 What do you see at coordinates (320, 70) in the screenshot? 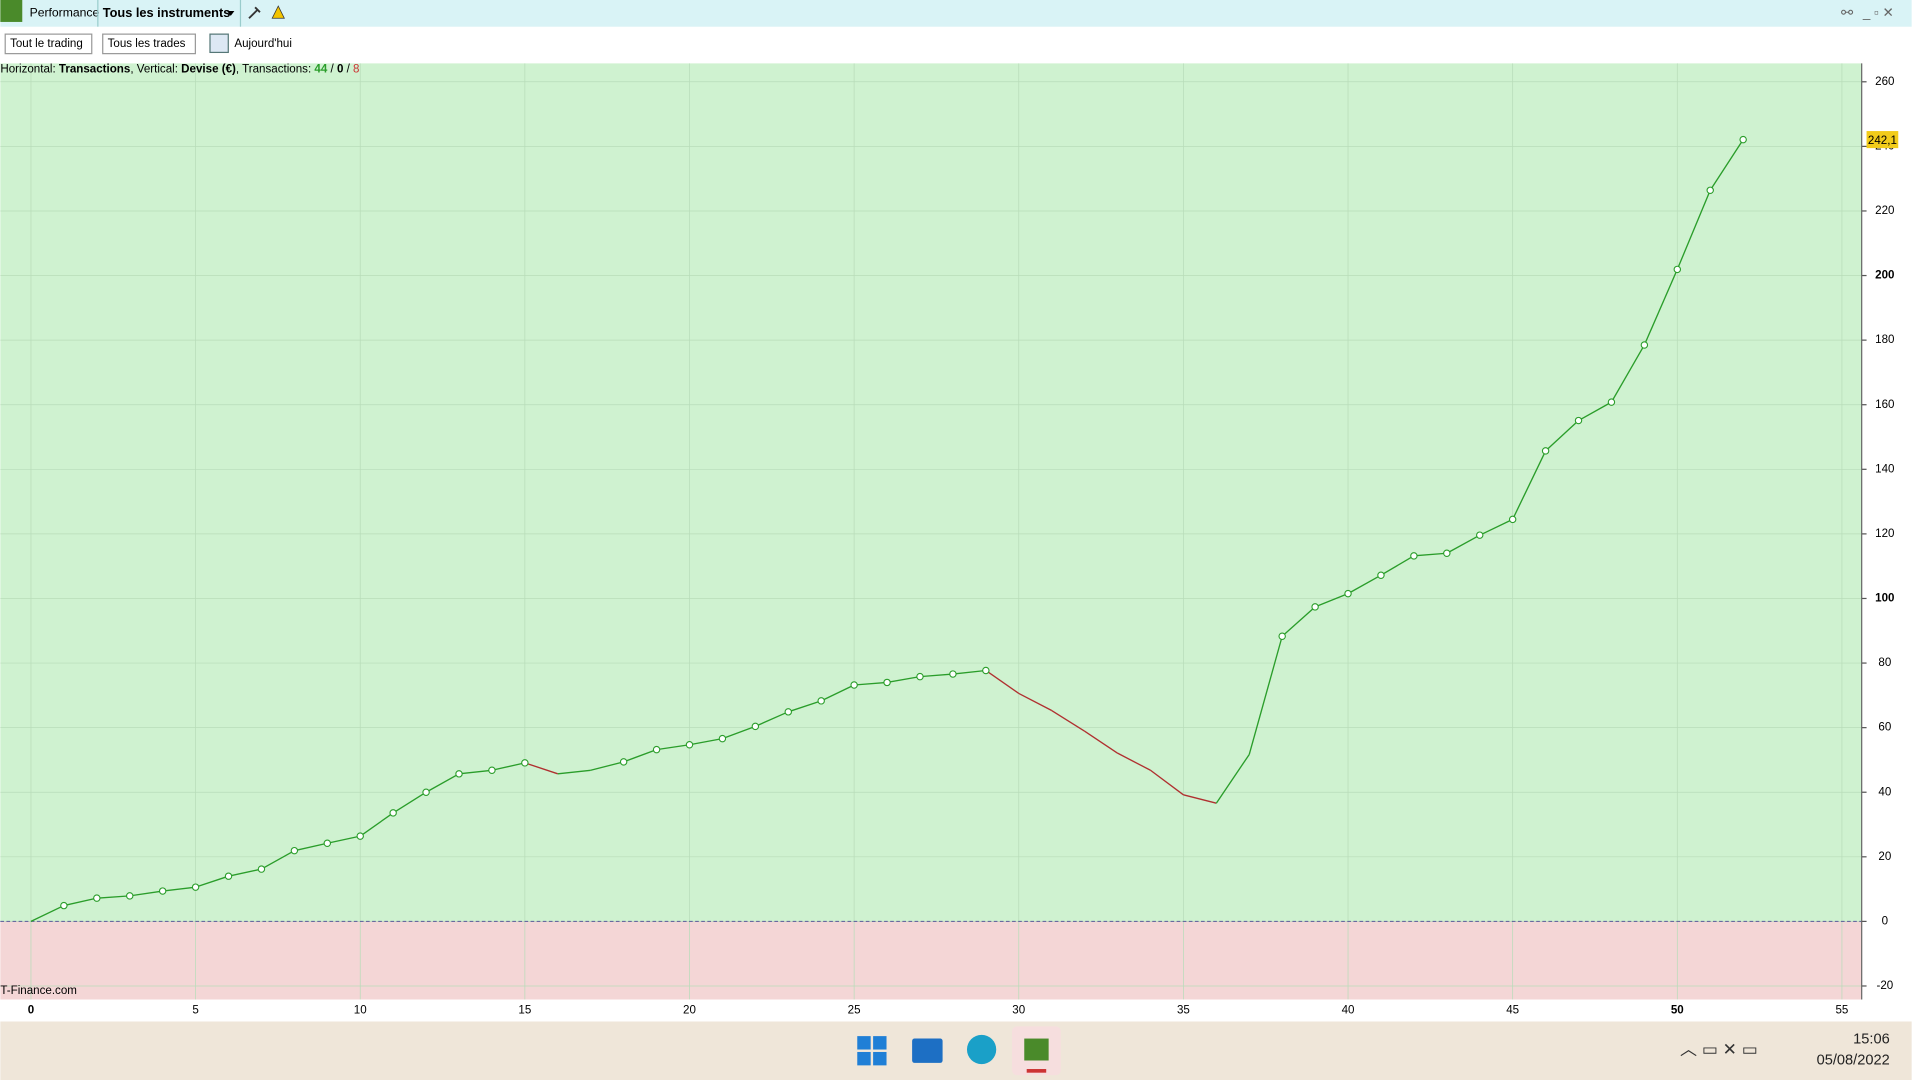
I see `info-part: 44` at bounding box center [320, 70].